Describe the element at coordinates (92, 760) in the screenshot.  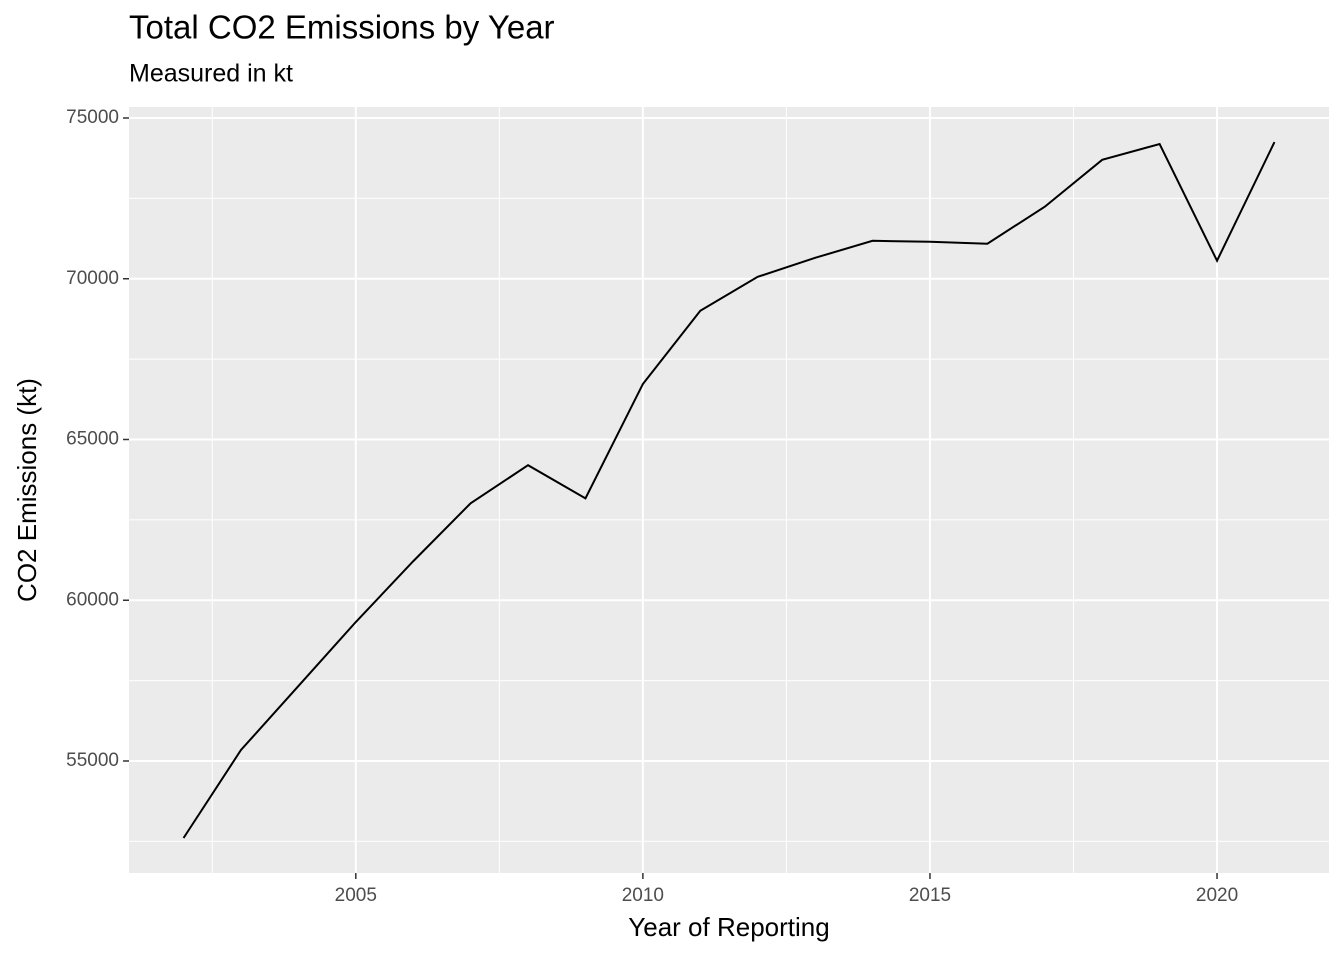
I see `y-tick-label: 55000` at that location.